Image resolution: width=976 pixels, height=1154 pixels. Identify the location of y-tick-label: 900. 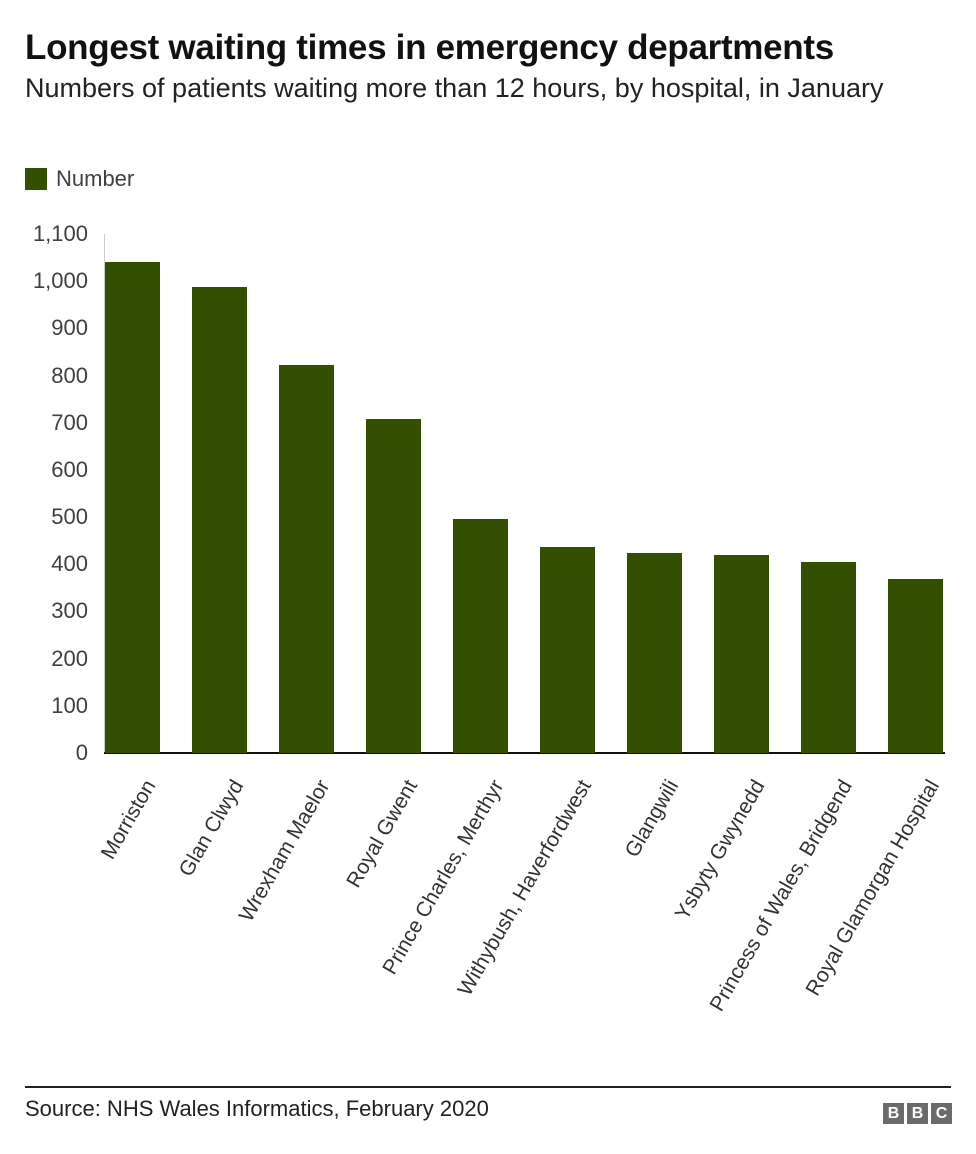
(69, 328).